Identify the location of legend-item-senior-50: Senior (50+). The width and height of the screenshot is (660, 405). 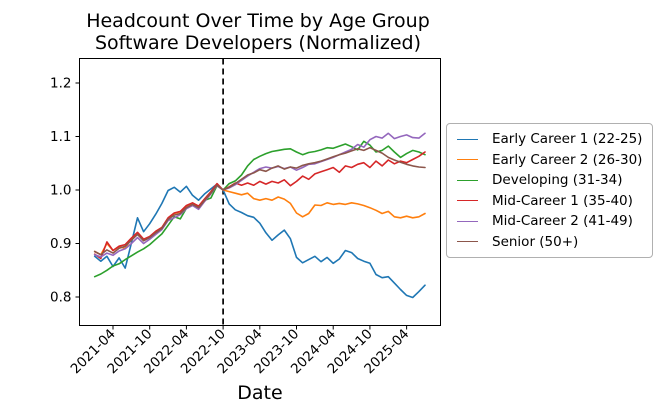
(549, 242).